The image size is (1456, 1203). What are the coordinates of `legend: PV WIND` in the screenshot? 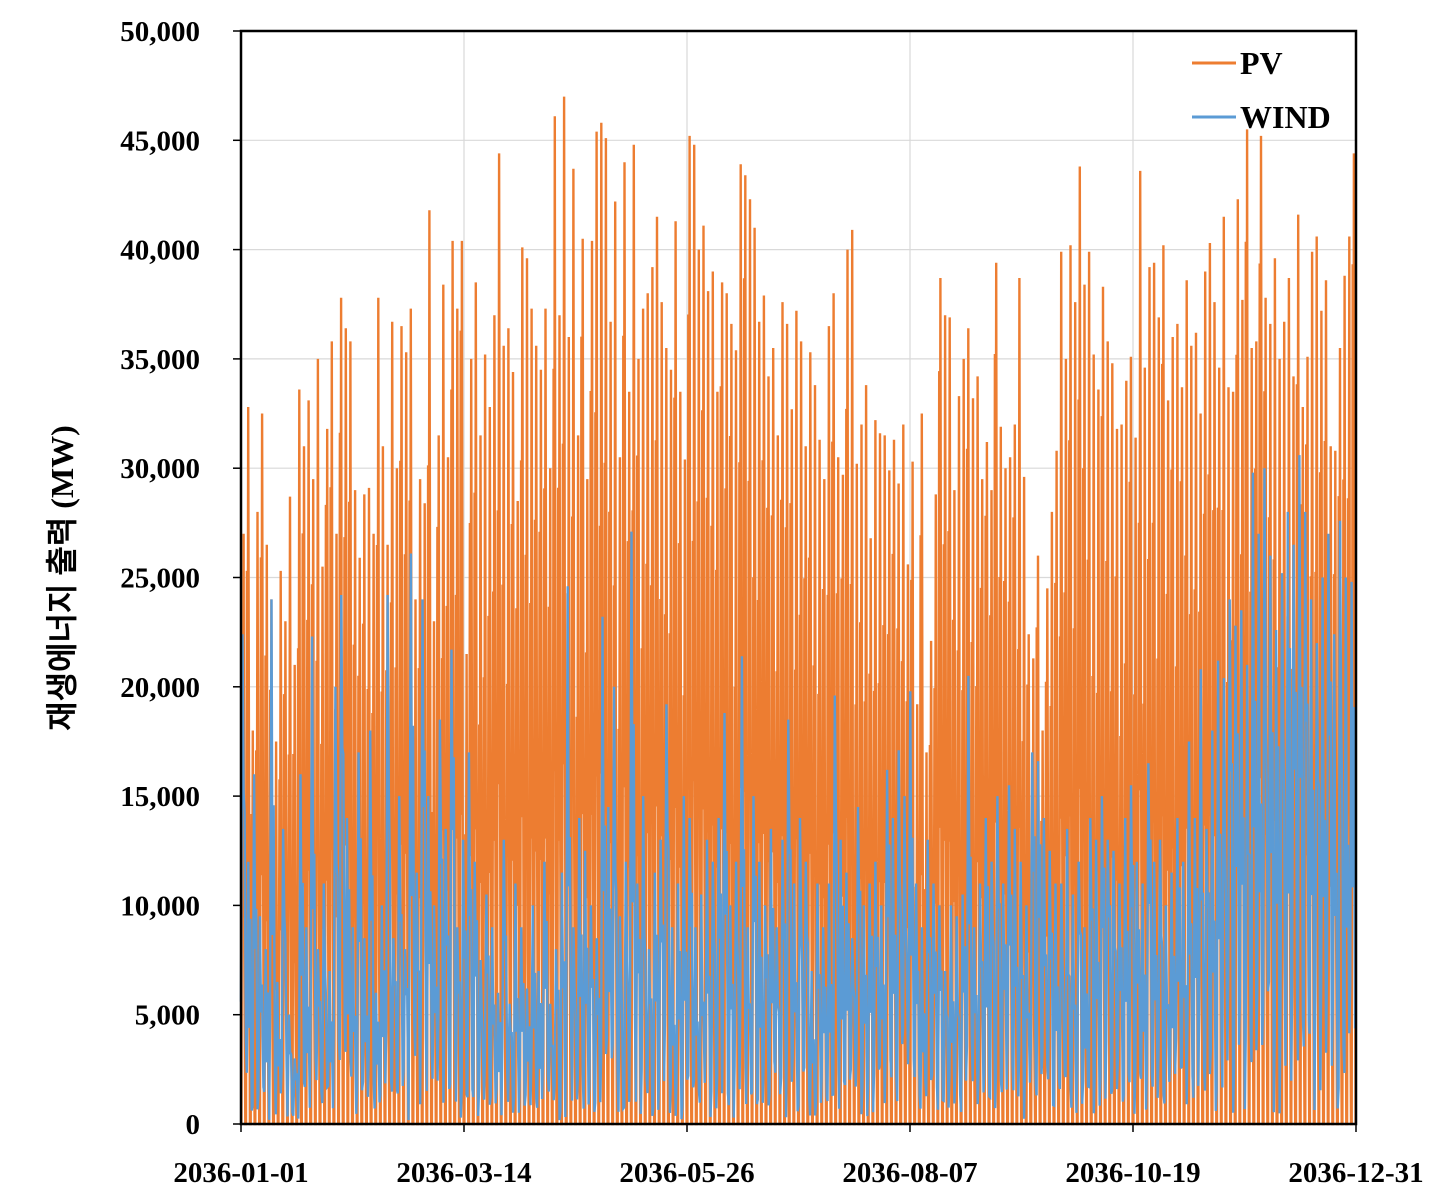 It's located at (1261, 90).